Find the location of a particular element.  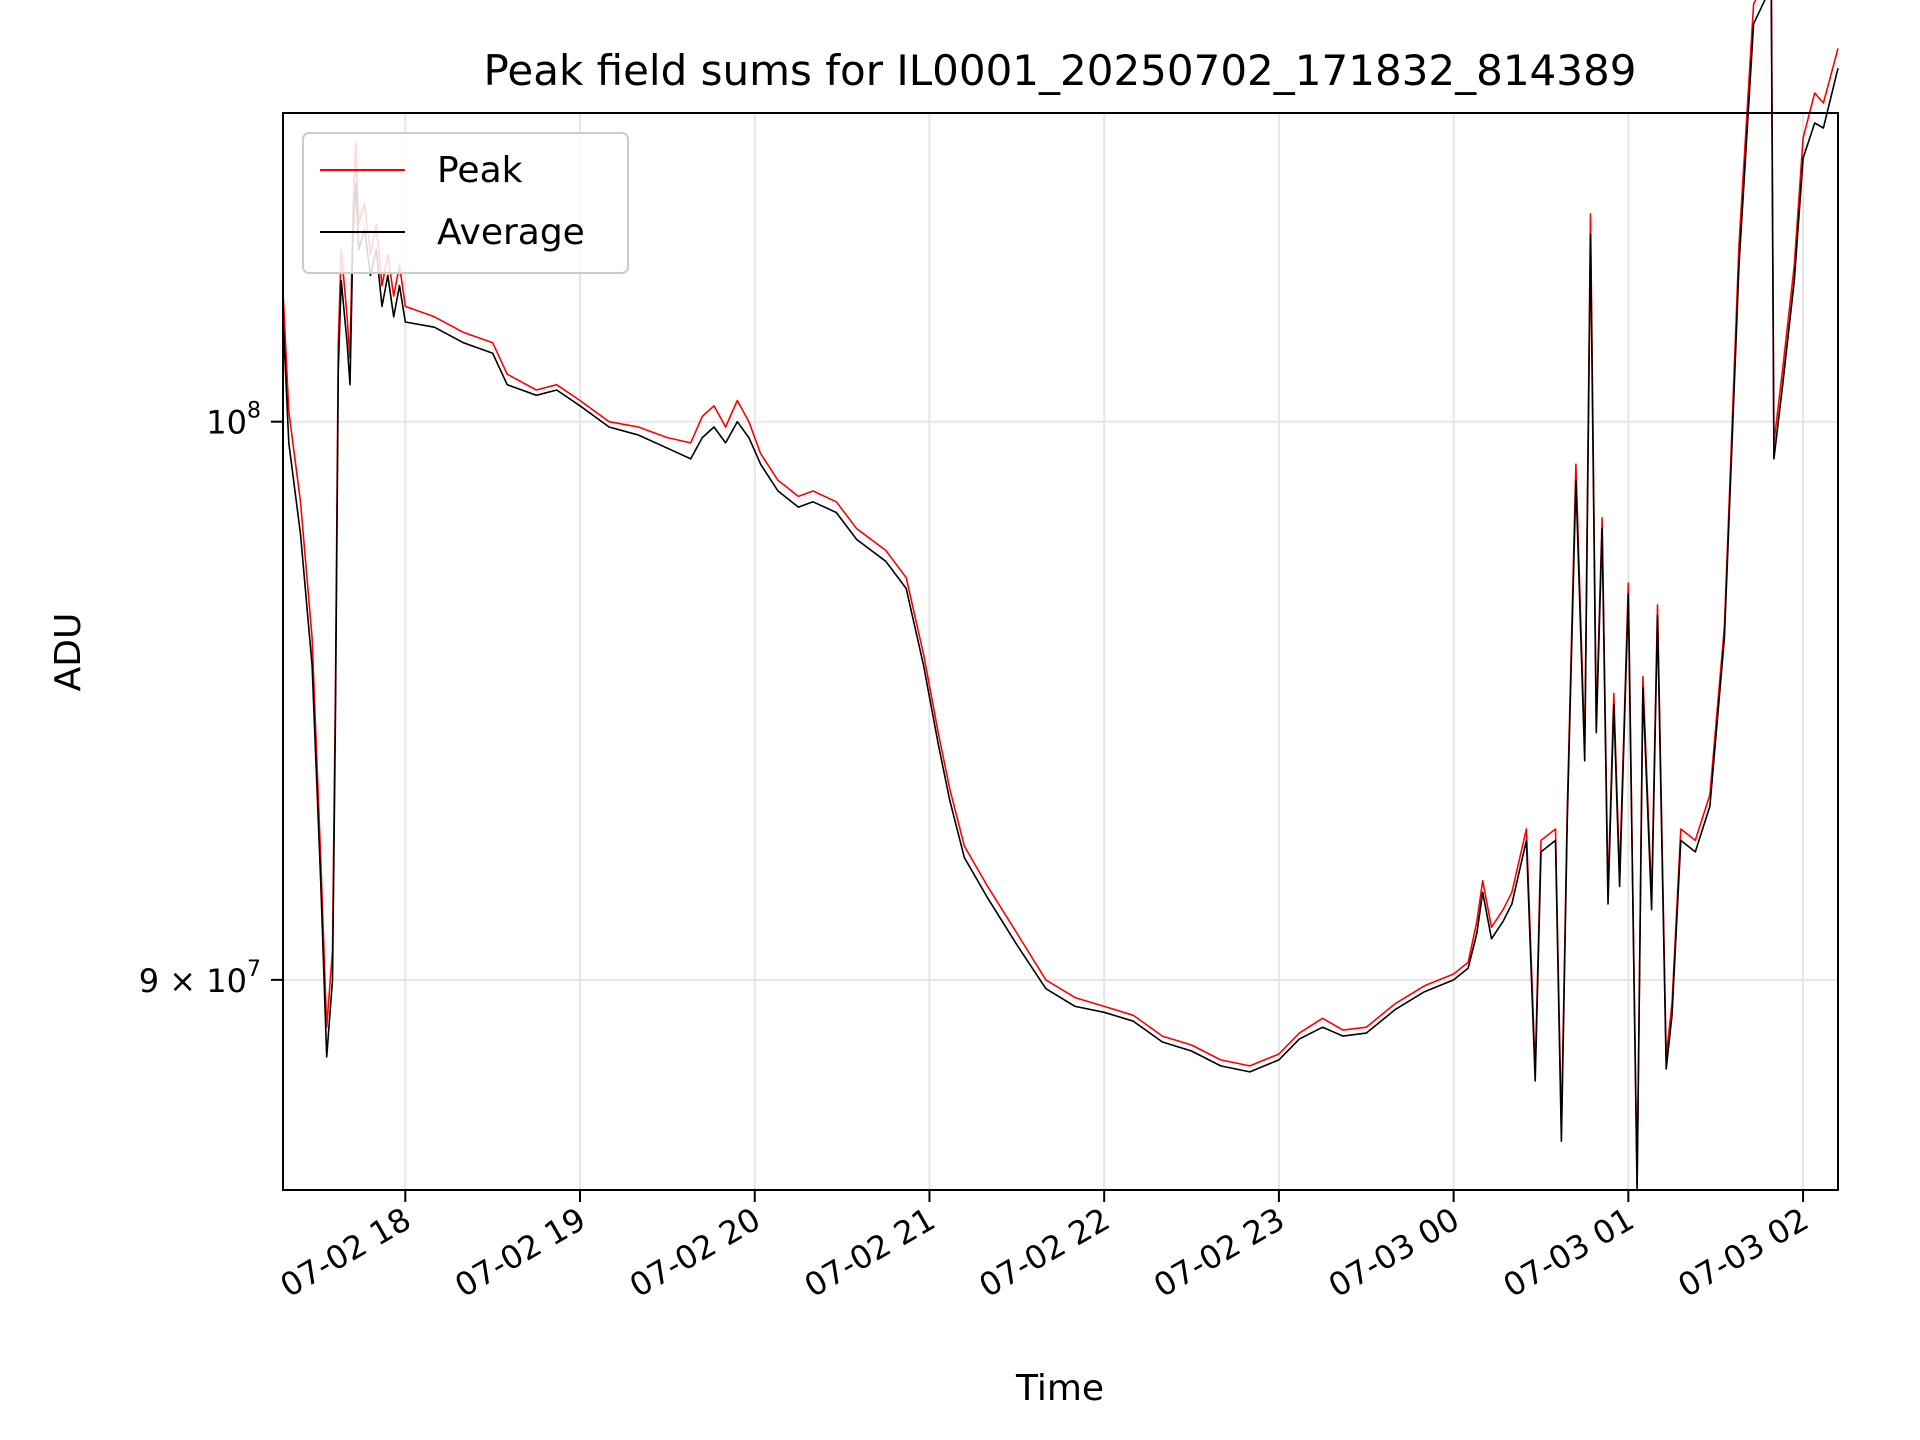

x-axis-label: Time is located at coordinates (1059, 1388).